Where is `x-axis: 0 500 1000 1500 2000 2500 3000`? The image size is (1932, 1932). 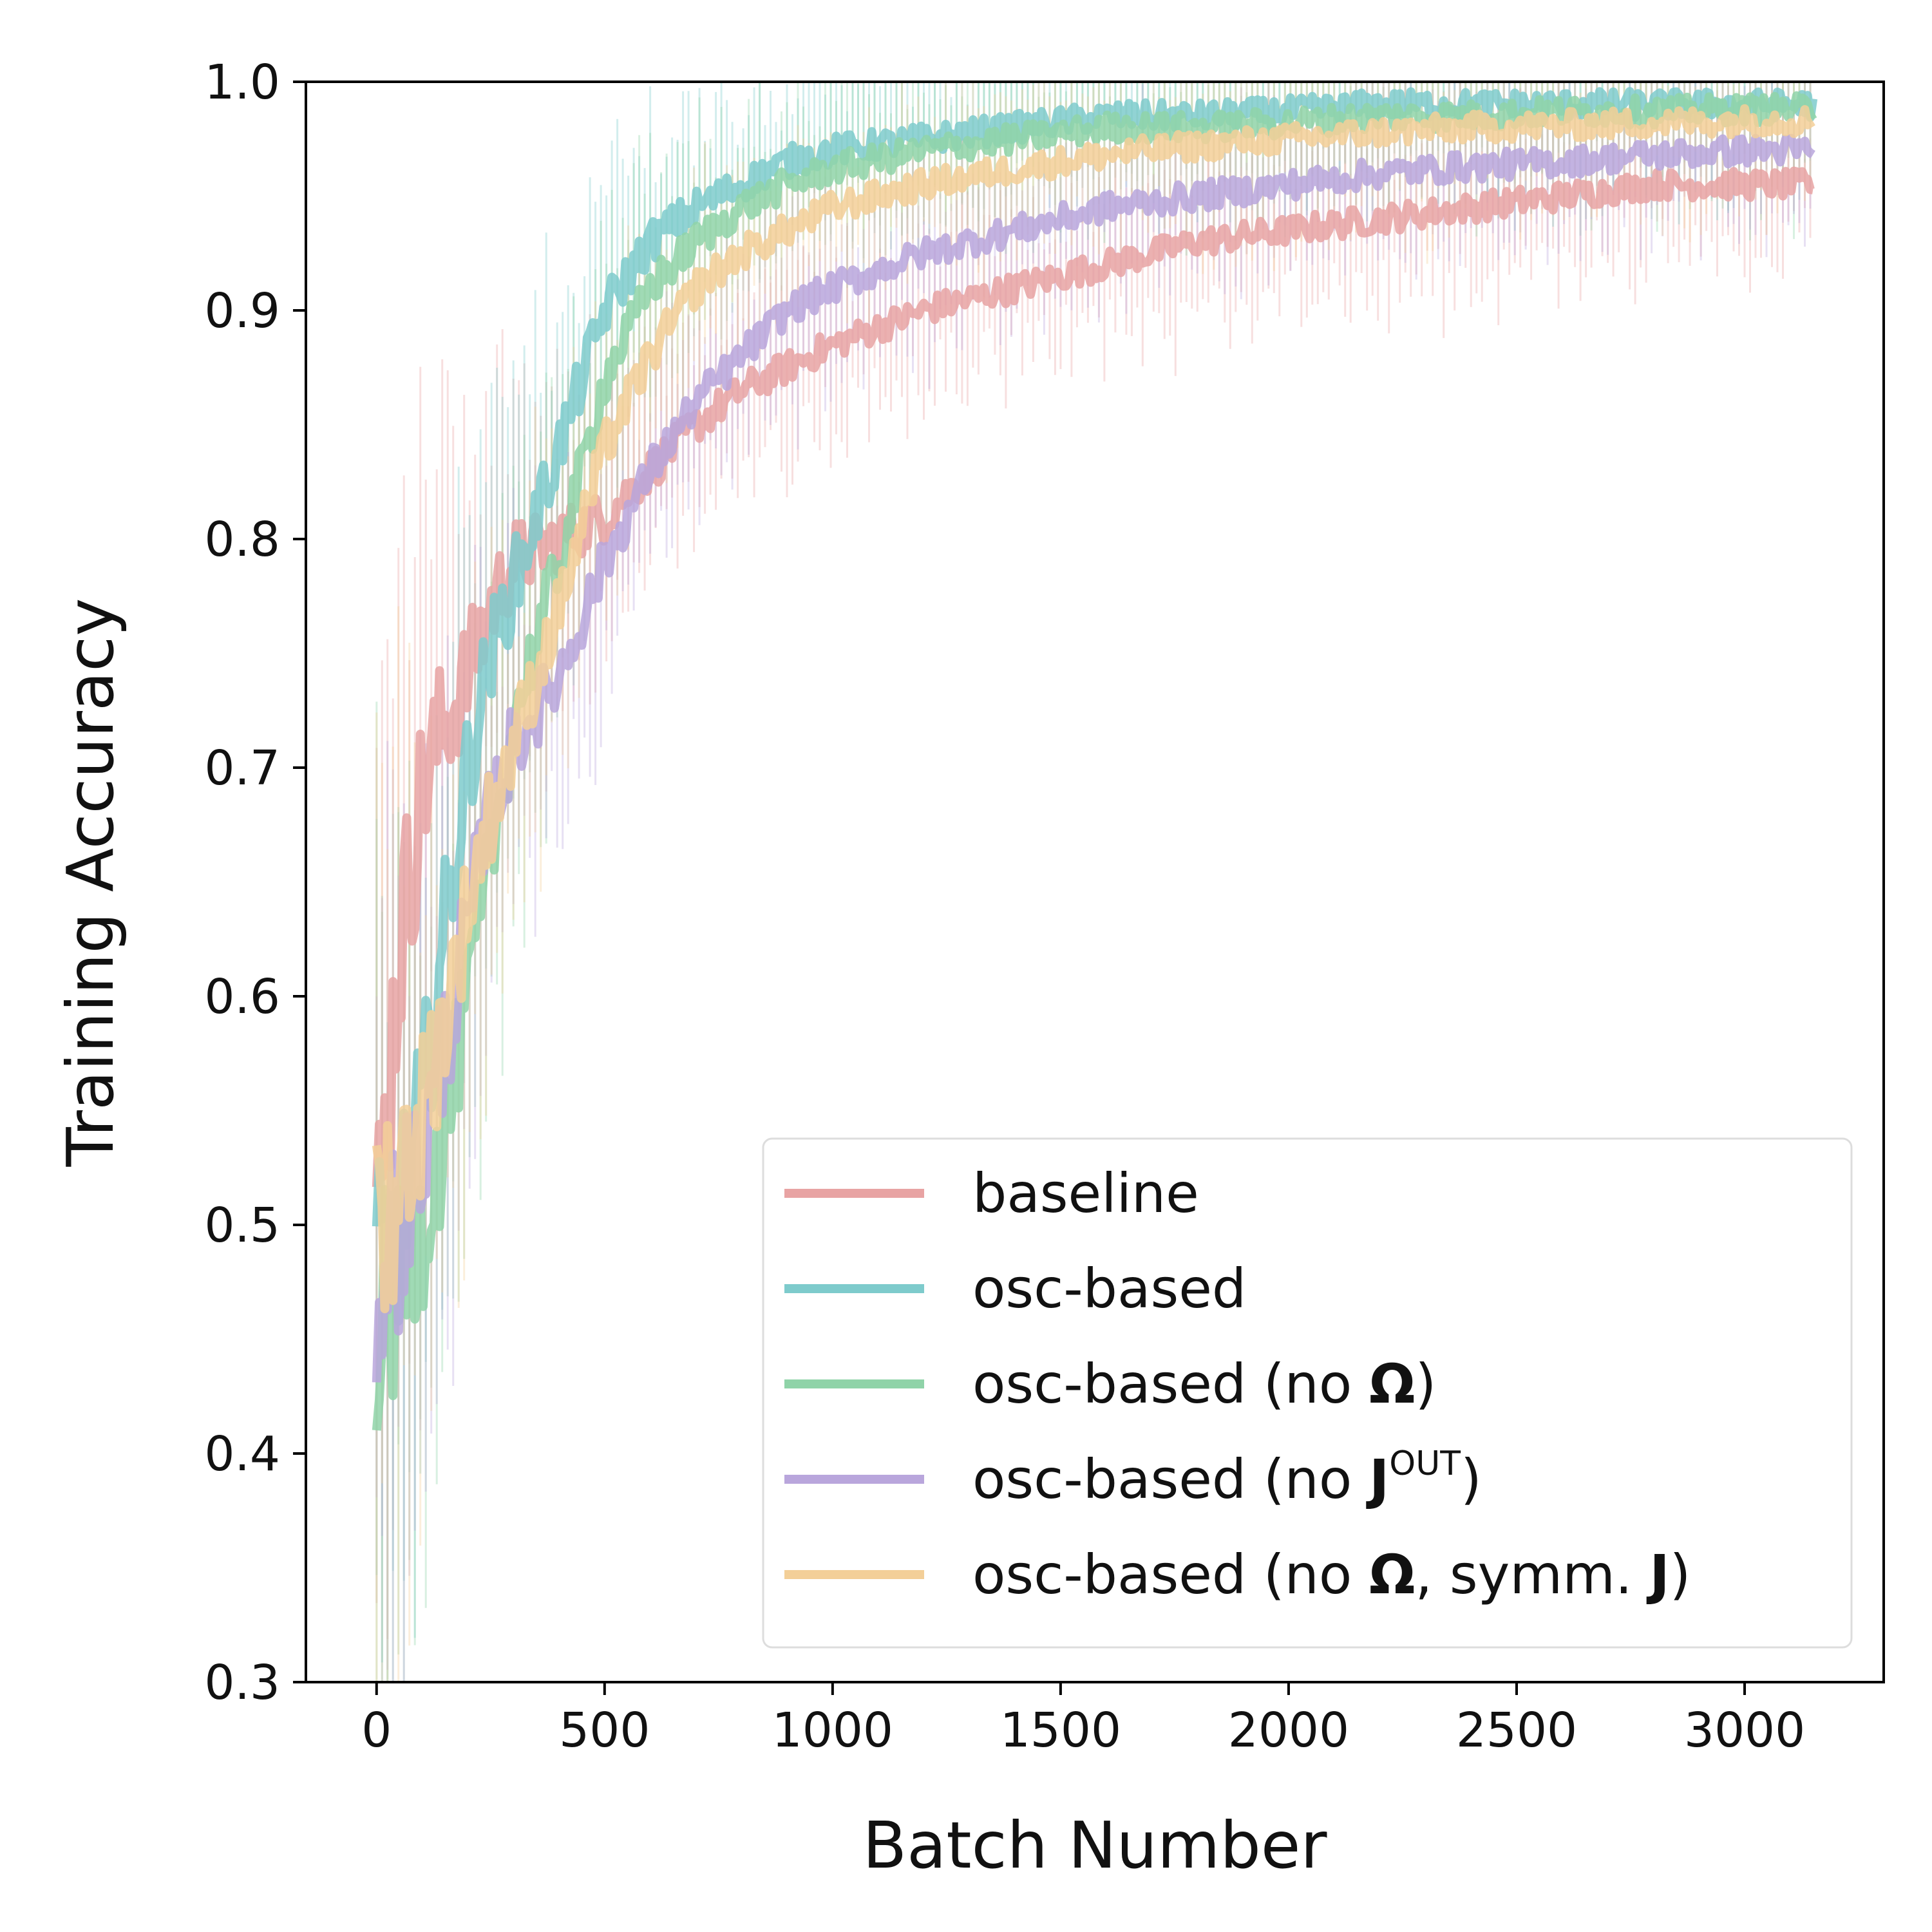
x-axis: 0 500 1000 1500 2000 2500 3000 is located at coordinates (1083, 1720).